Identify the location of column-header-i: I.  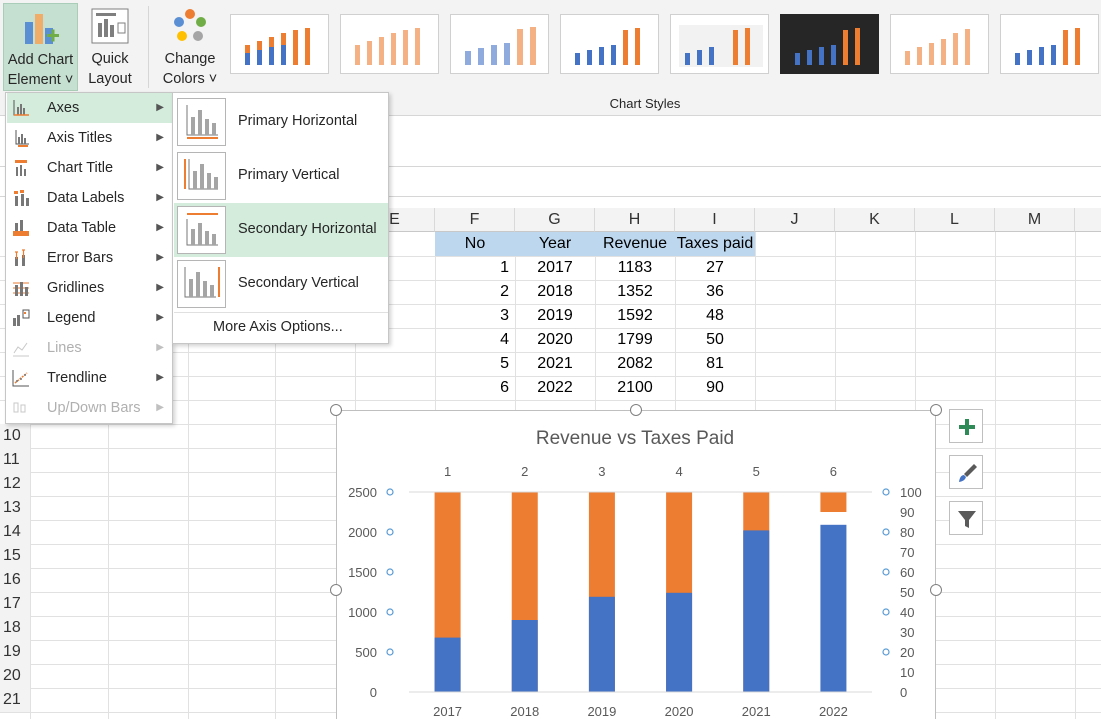
(715, 220).